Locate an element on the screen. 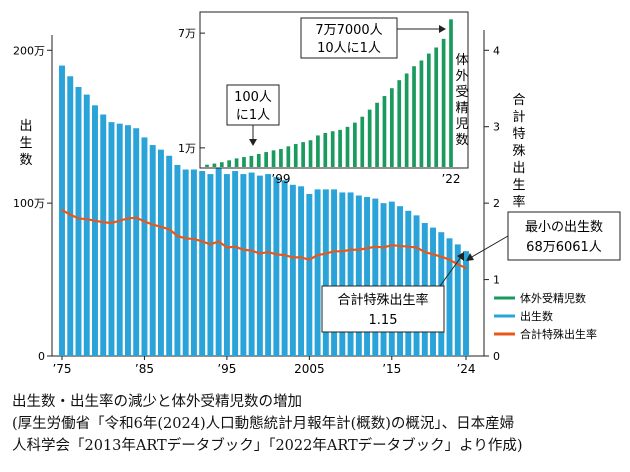 Image resolution: width=630 pixels, height=472 pixels. ivf-100-callout-arrowhead is located at coordinates (253, 142).